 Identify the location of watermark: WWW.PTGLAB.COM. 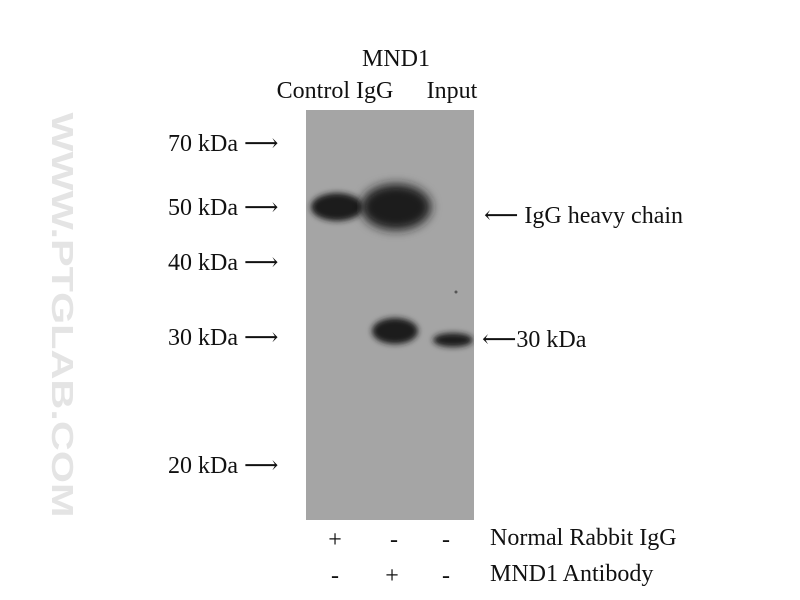
(62, 314).